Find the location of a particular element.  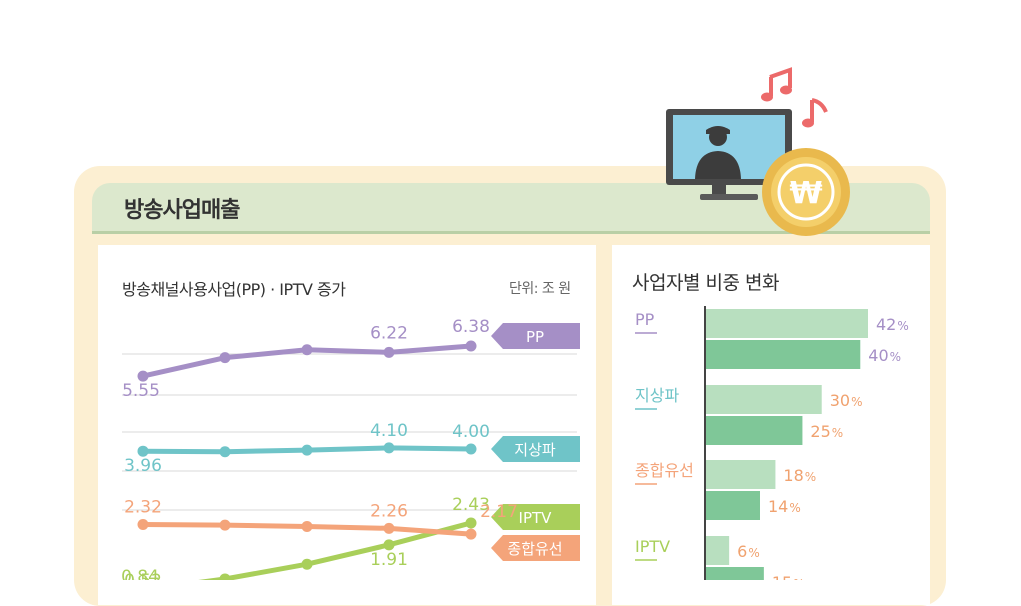

data-label: 5.55 is located at coordinates (141, 391).